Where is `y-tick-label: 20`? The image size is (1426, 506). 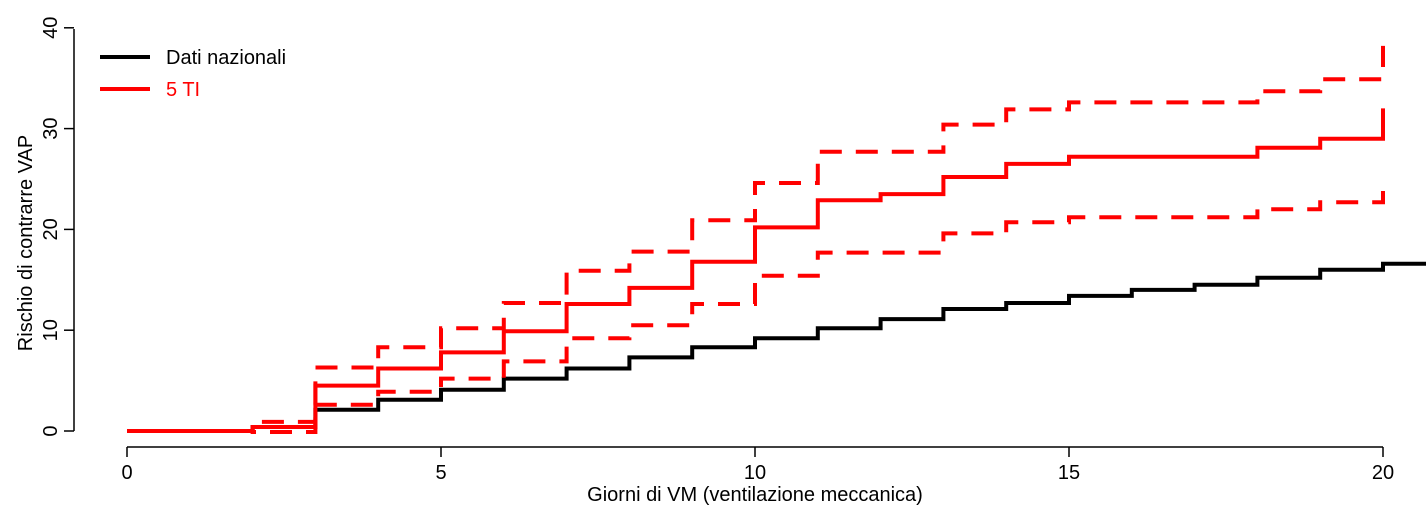 y-tick-label: 20 is located at coordinates (51, 229).